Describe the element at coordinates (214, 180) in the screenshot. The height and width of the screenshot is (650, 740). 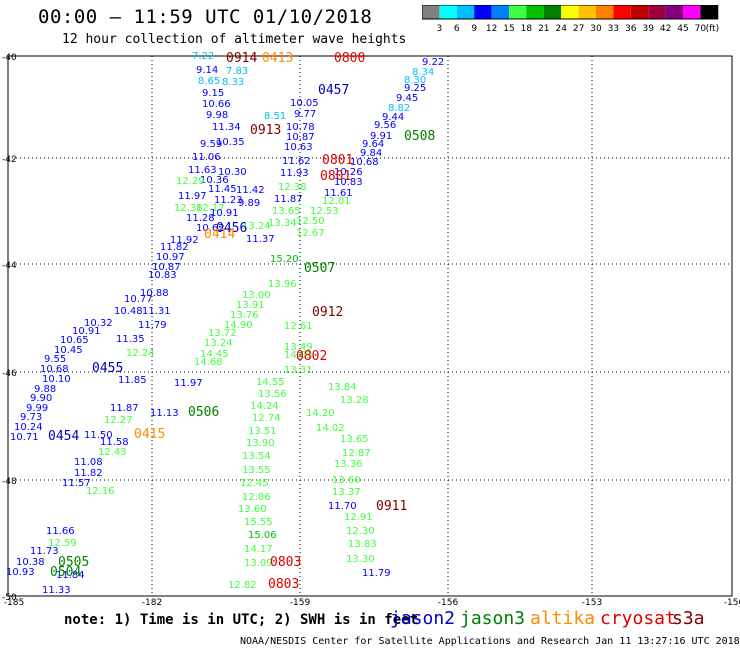
I see `swh-value-label: 10.36` at that location.